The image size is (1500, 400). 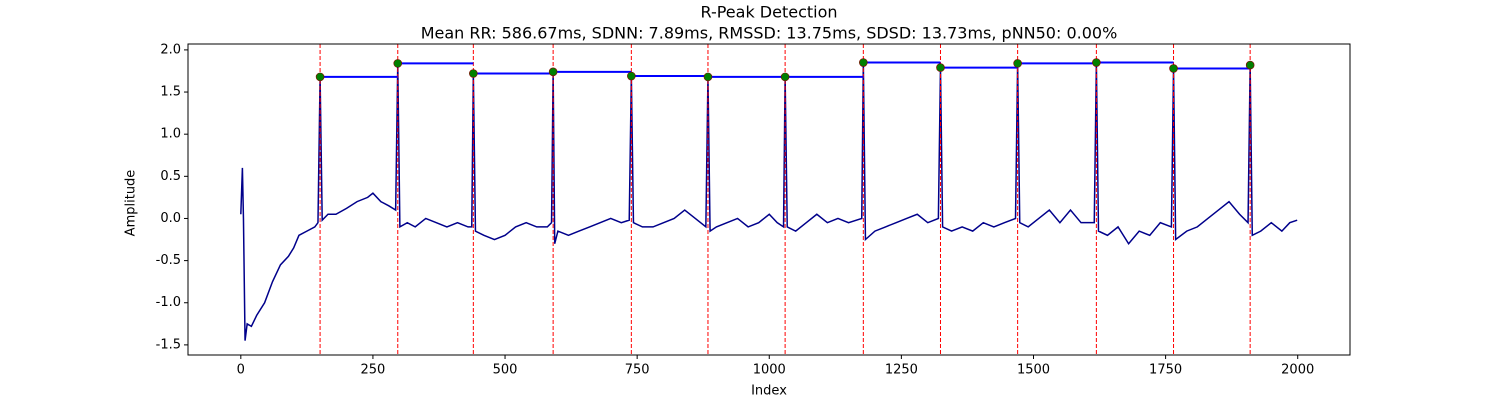 I want to click on x-axis-label: Index, so click(x=769, y=391).